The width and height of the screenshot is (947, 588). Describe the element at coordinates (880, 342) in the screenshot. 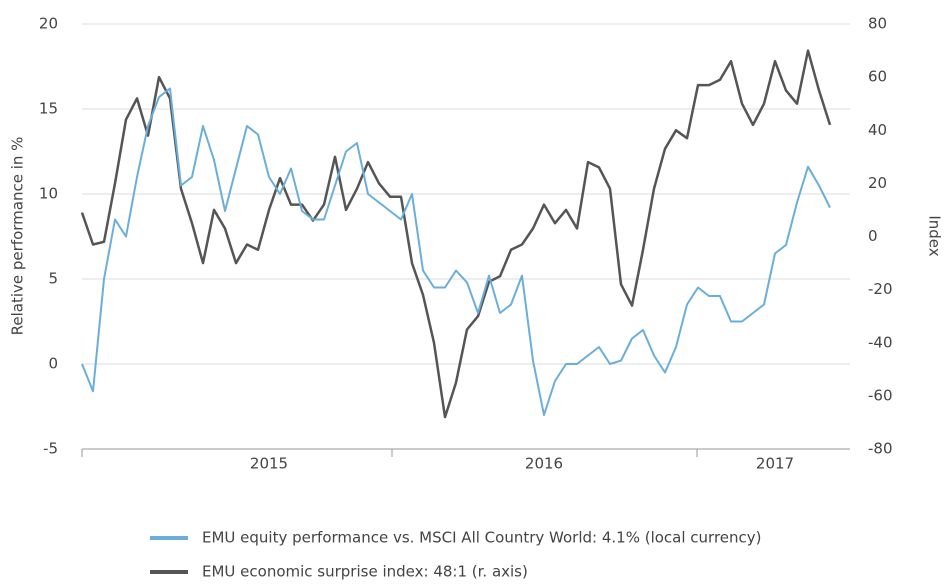

I see `y2-tick-label: -40` at that location.